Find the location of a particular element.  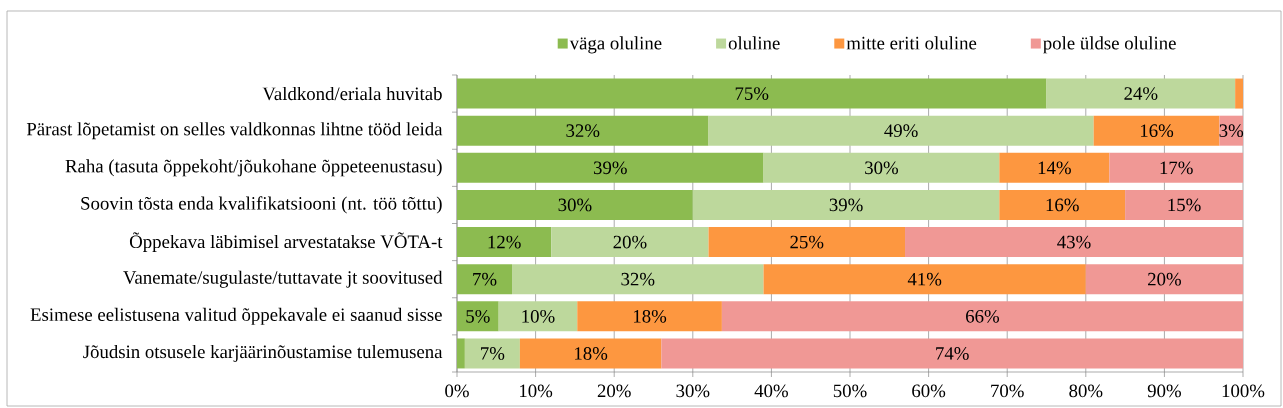

data-label: 74% is located at coordinates (952, 353).